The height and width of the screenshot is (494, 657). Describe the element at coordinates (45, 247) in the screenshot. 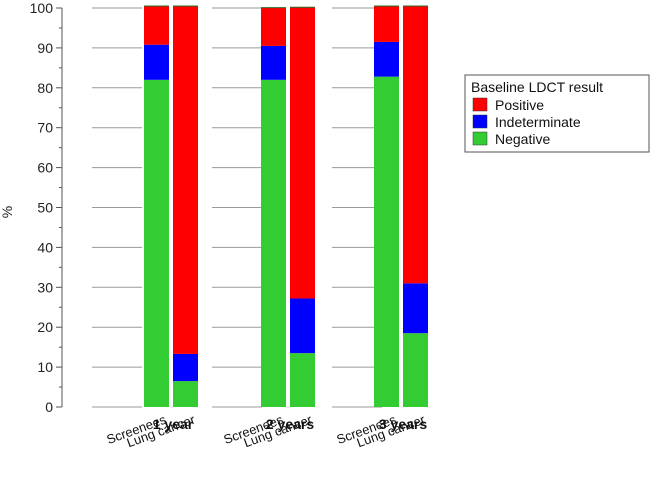

I see `y-tick-label: 40` at that location.